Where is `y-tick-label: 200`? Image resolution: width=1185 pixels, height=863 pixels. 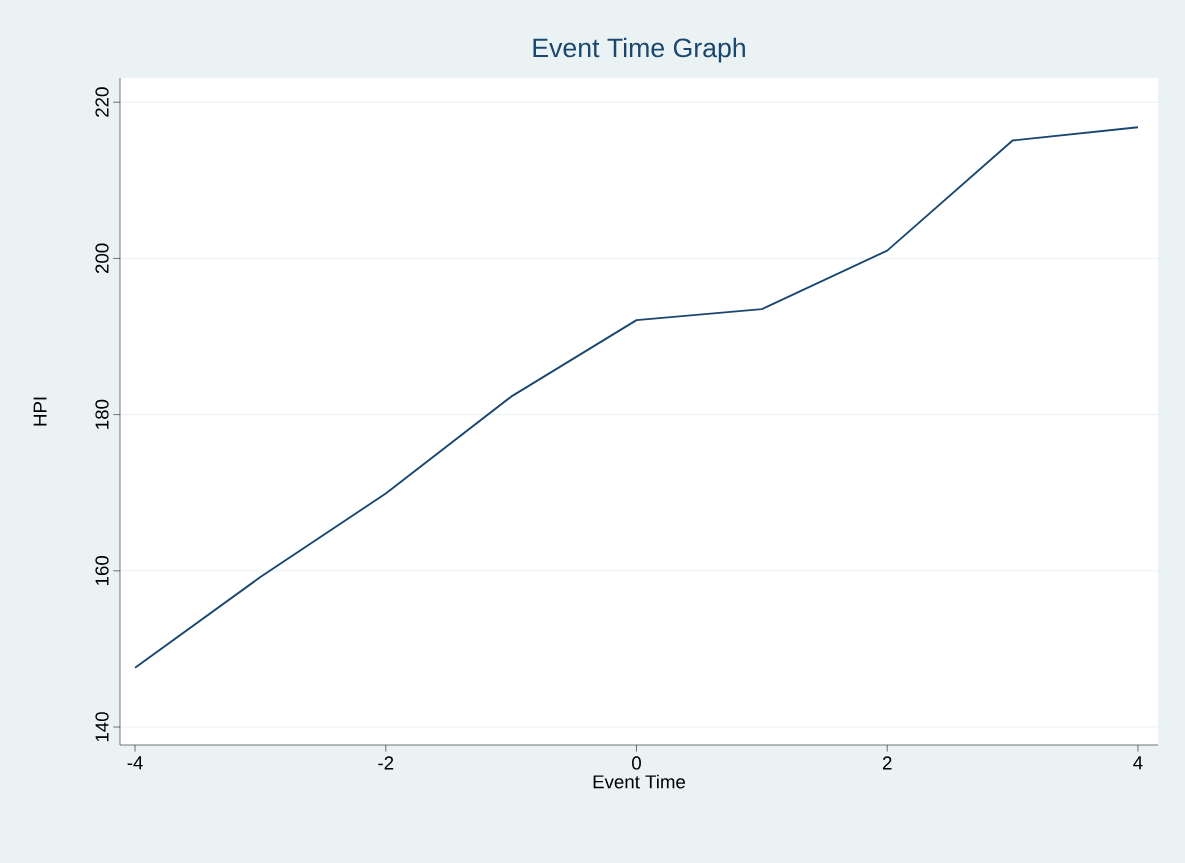 y-tick-label: 200 is located at coordinates (102, 258).